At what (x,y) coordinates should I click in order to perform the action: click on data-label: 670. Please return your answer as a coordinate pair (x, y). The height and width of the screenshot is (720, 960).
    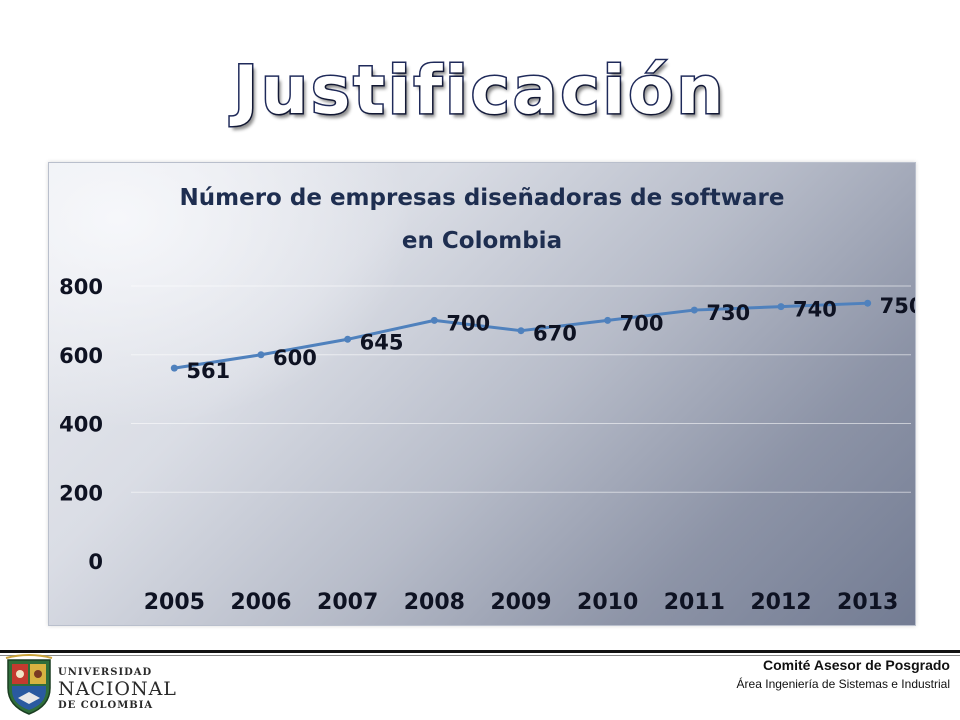
    Looking at the image, I should click on (555, 334).